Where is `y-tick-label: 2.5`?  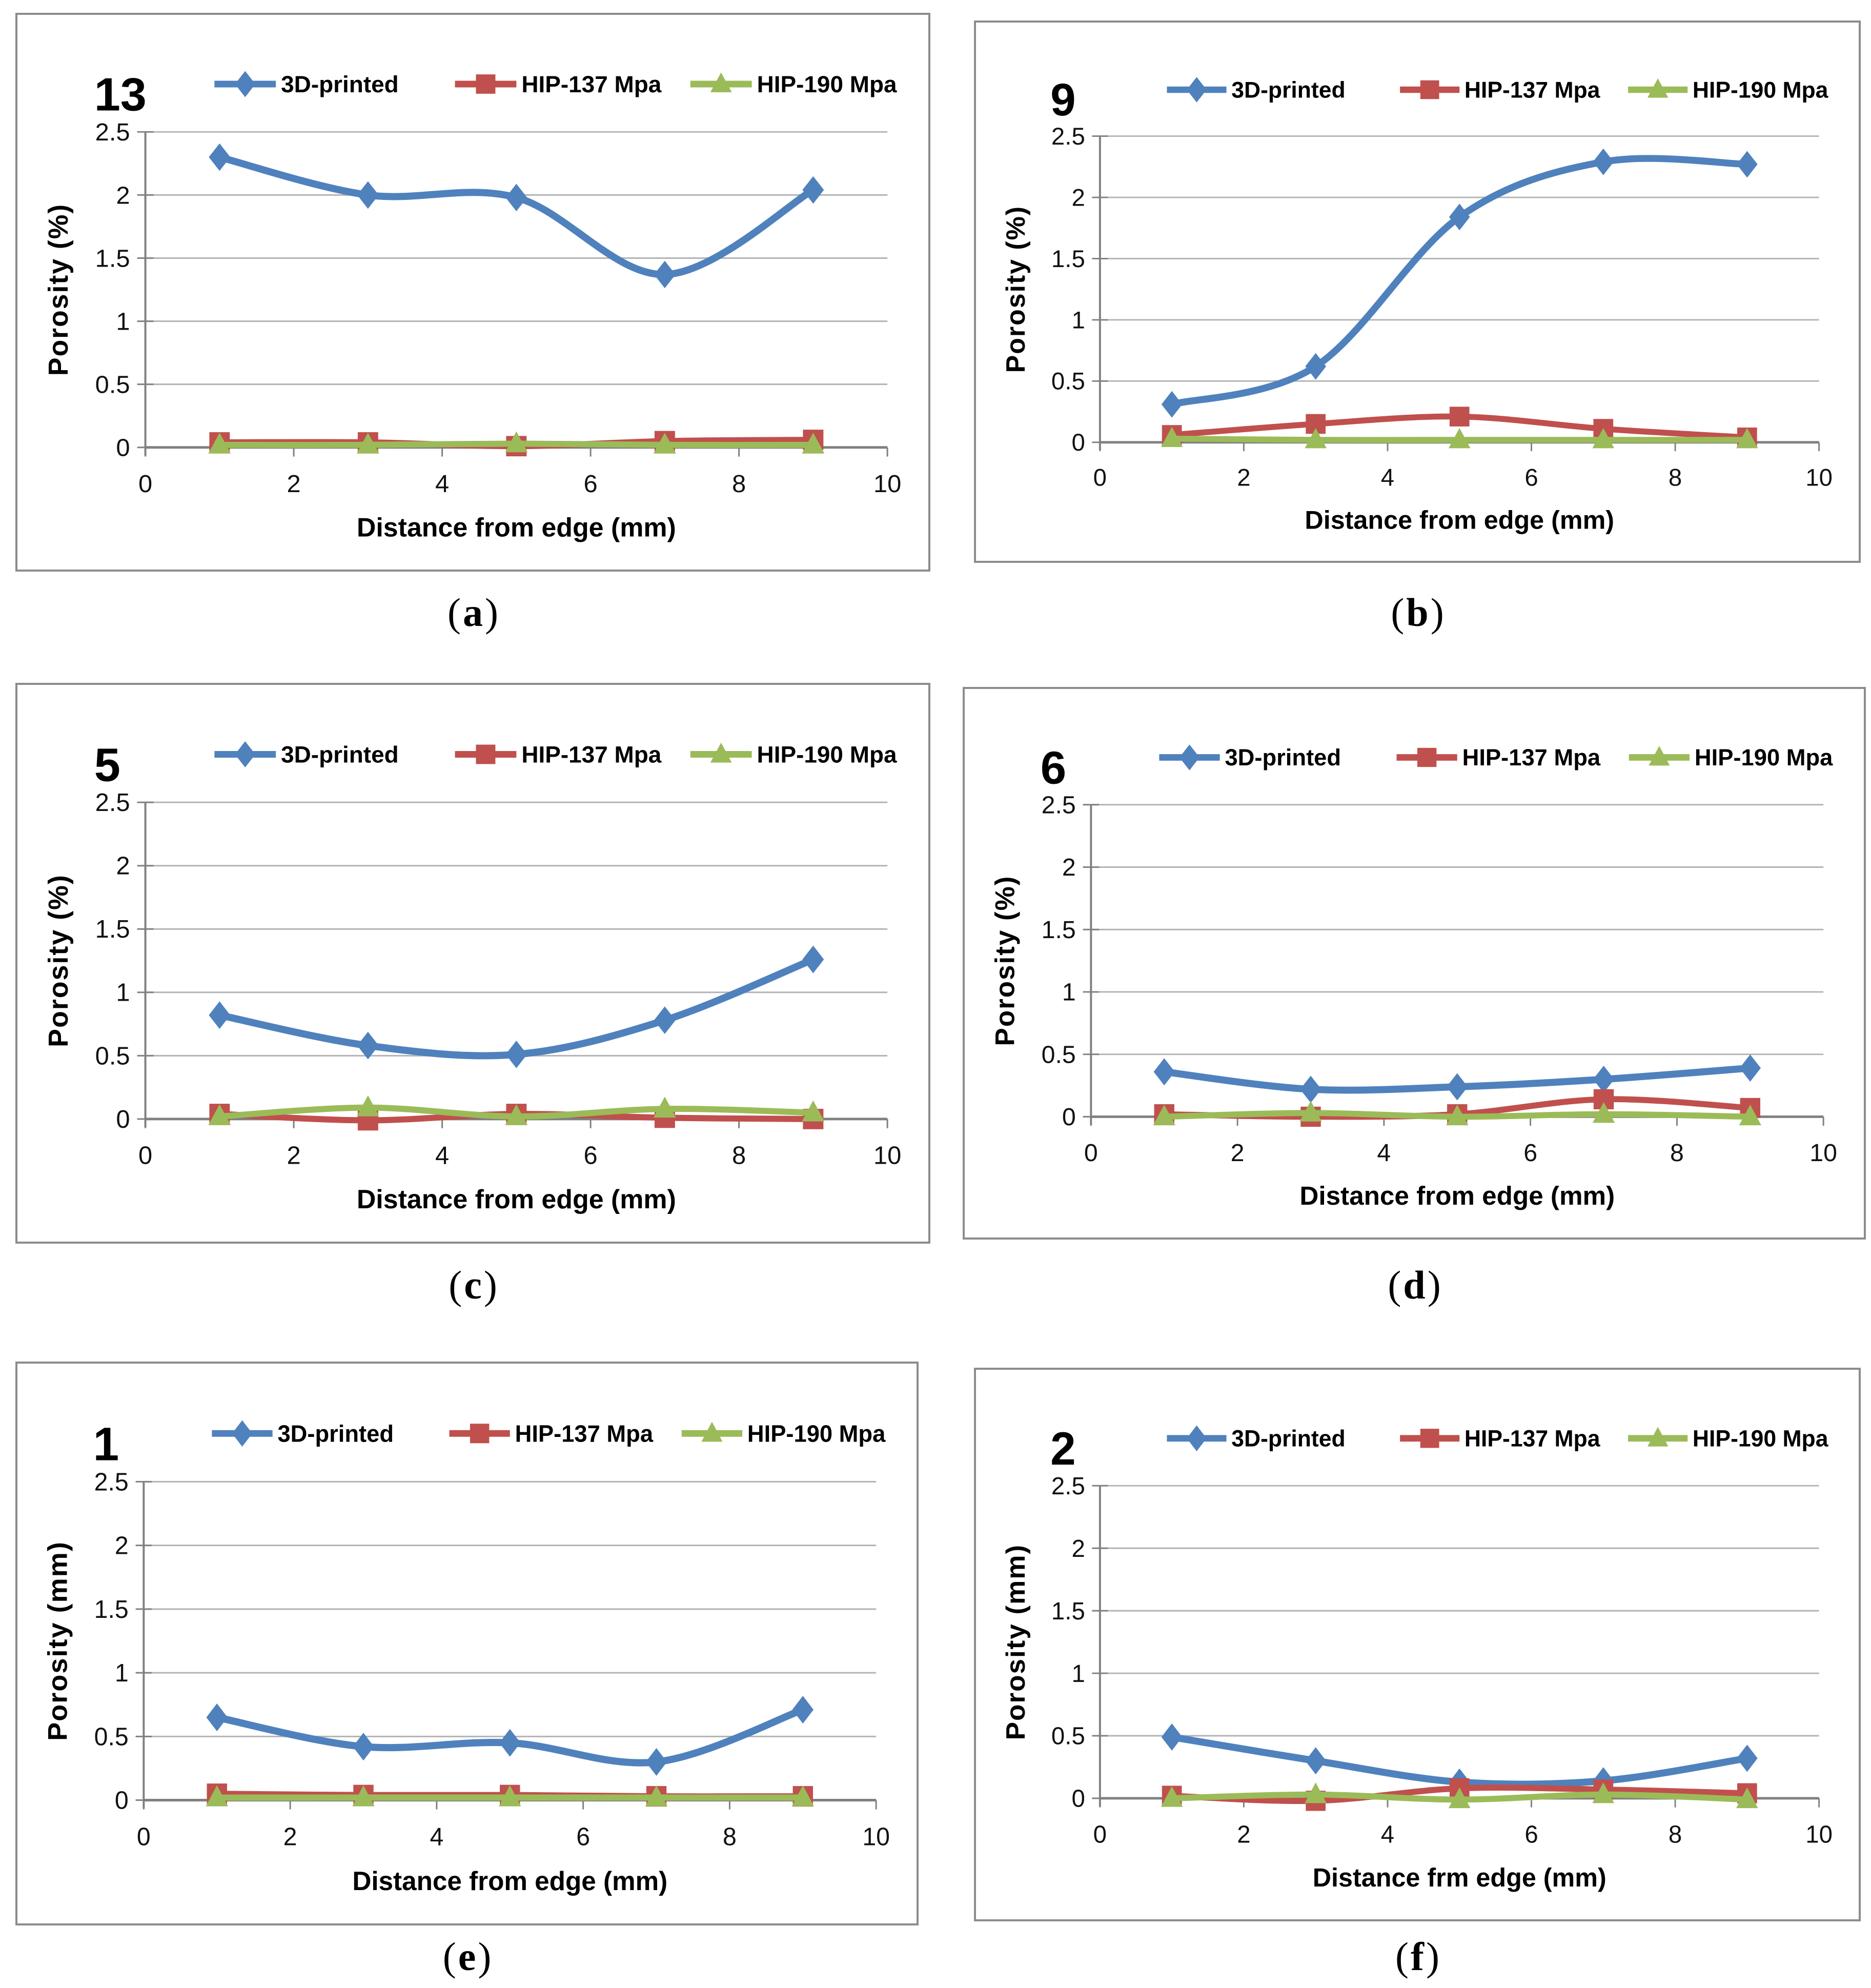 y-tick-label: 2.5 is located at coordinates (112, 132).